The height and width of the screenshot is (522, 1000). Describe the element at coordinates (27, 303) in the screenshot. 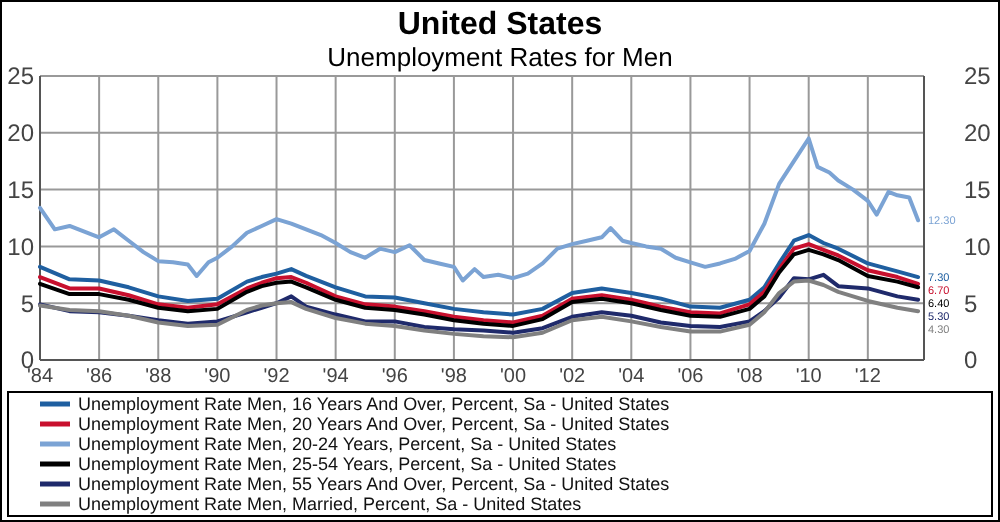

I see `y-tick-label: 5` at that location.